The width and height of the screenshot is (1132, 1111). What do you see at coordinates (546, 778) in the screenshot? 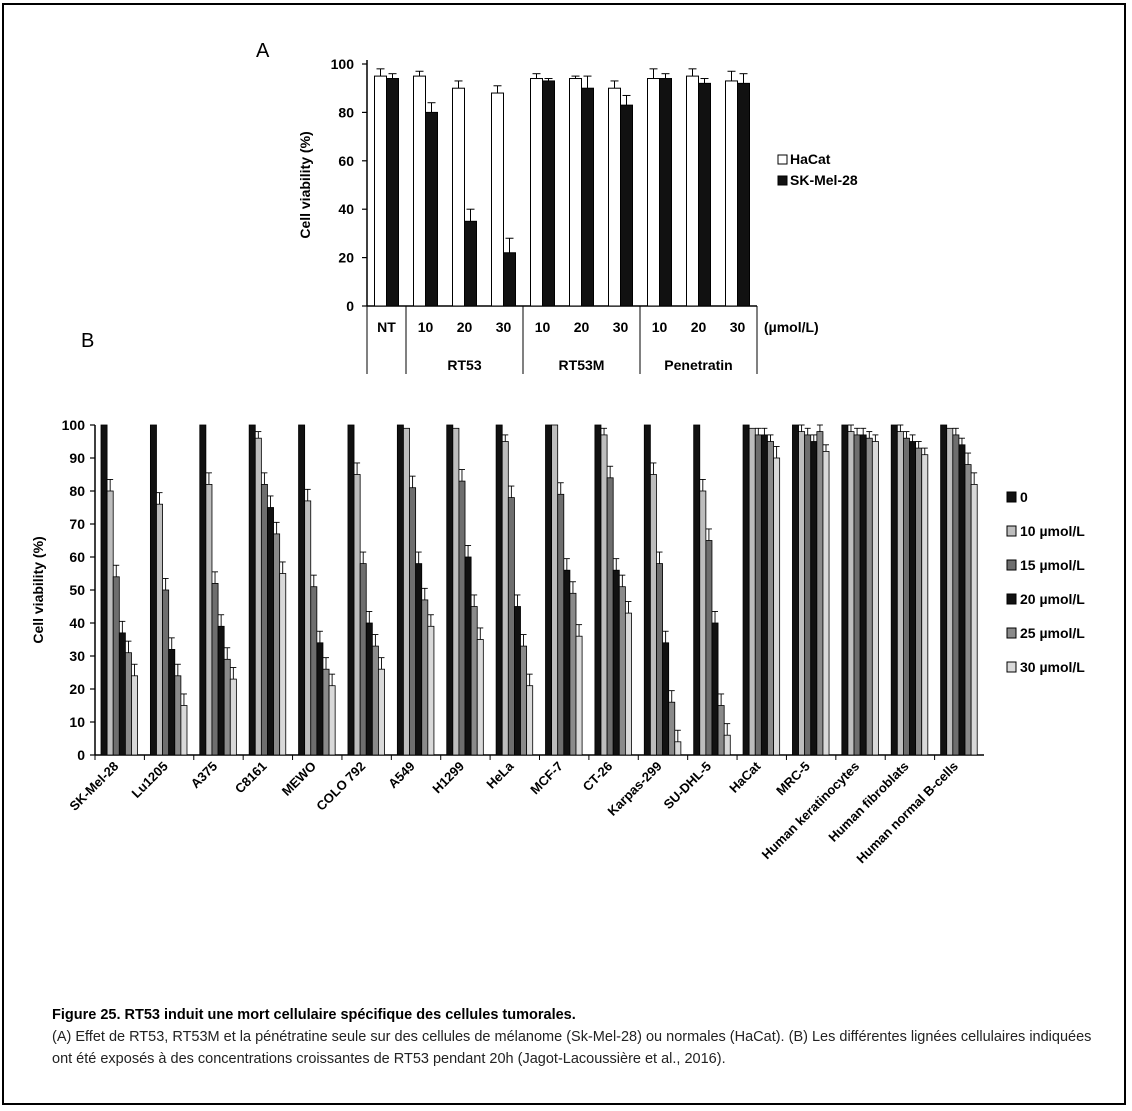
I see `x-tick-label-b: MCF-7` at bounding box center [546, 778].